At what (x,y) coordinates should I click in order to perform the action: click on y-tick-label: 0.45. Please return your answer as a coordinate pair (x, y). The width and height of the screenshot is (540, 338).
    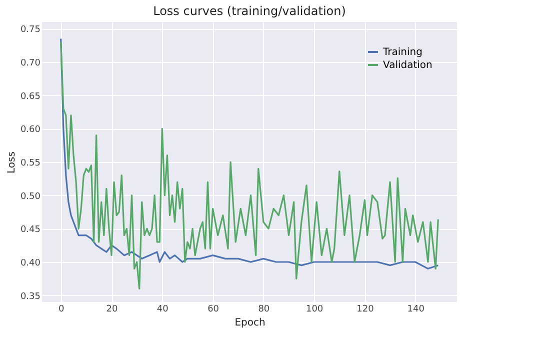
    Looking at the image, I should click on (30, 230).